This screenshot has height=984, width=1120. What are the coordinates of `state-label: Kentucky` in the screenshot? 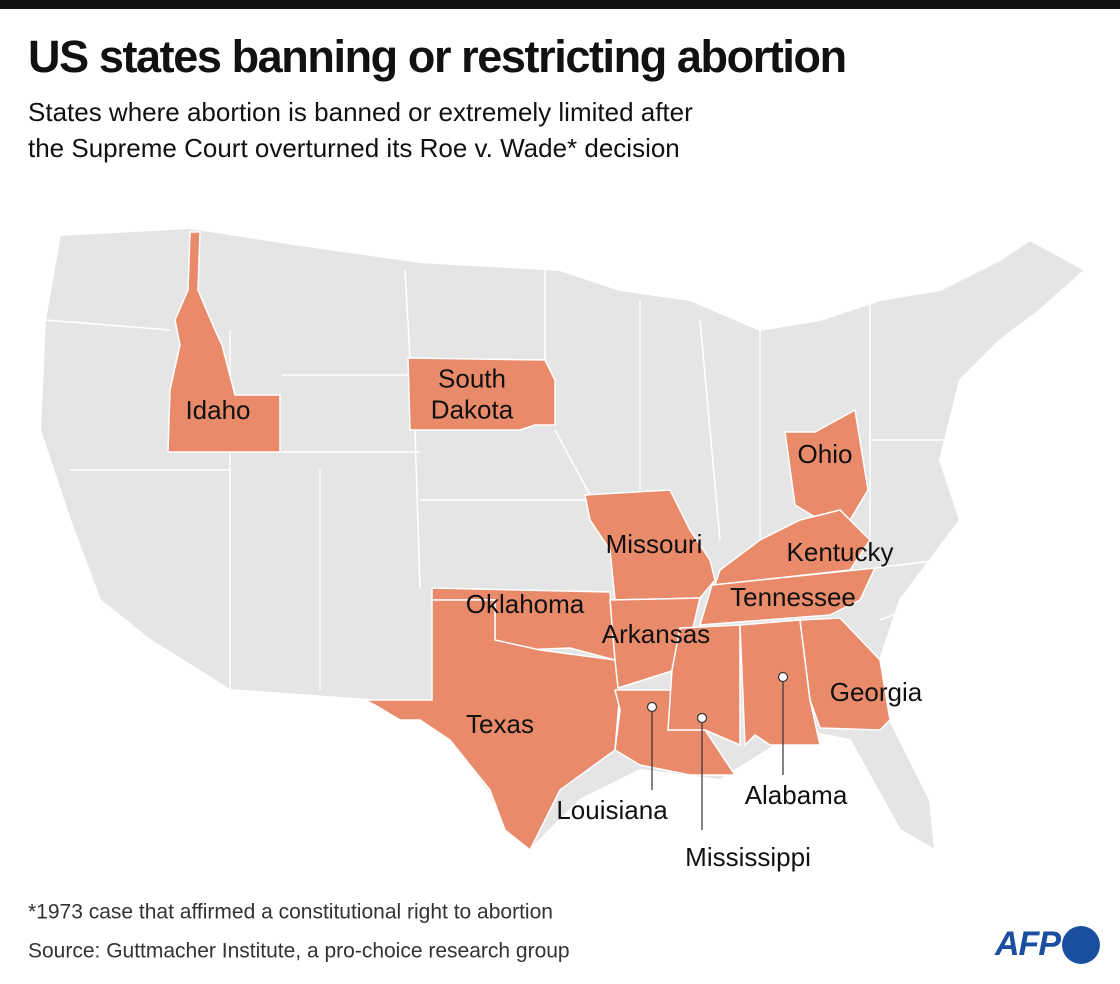 It's located at (840, 552).